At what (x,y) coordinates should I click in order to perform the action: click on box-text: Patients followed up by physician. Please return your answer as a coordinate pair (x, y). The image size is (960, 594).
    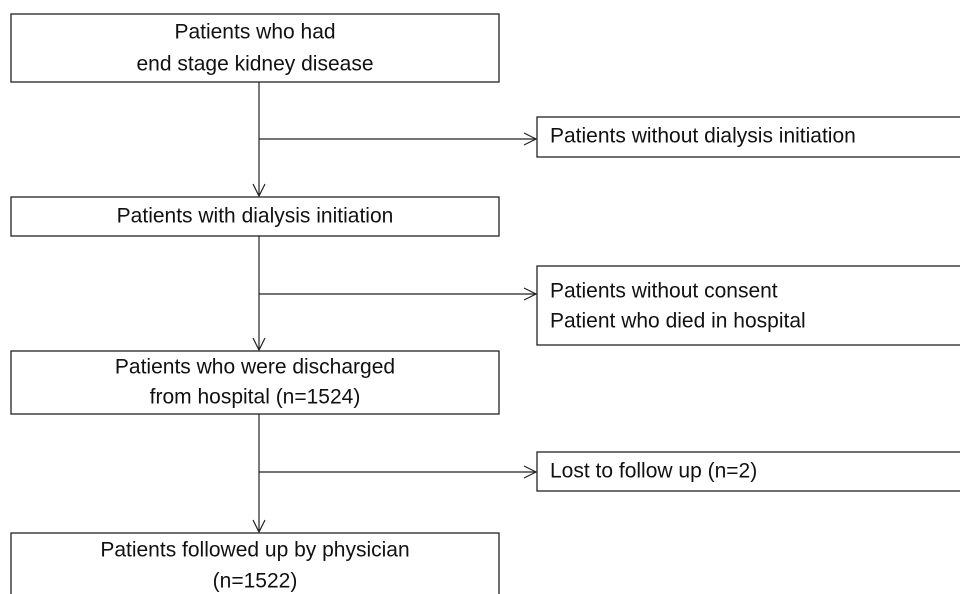
    Looking at the image, I should click on (254, 550).